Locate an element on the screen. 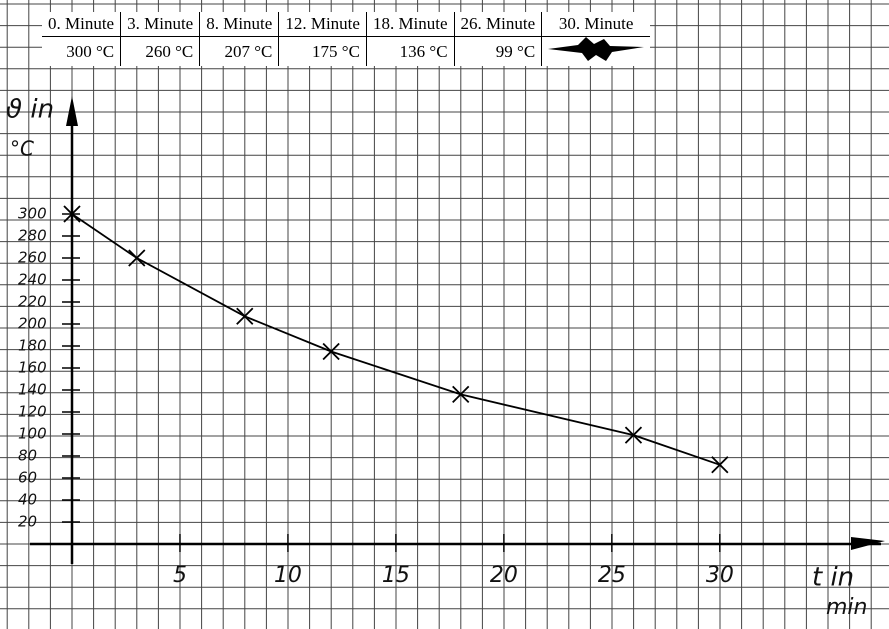 The image size is (889, 629). x-tick-label: 30 is located at coordinates (720, 575).